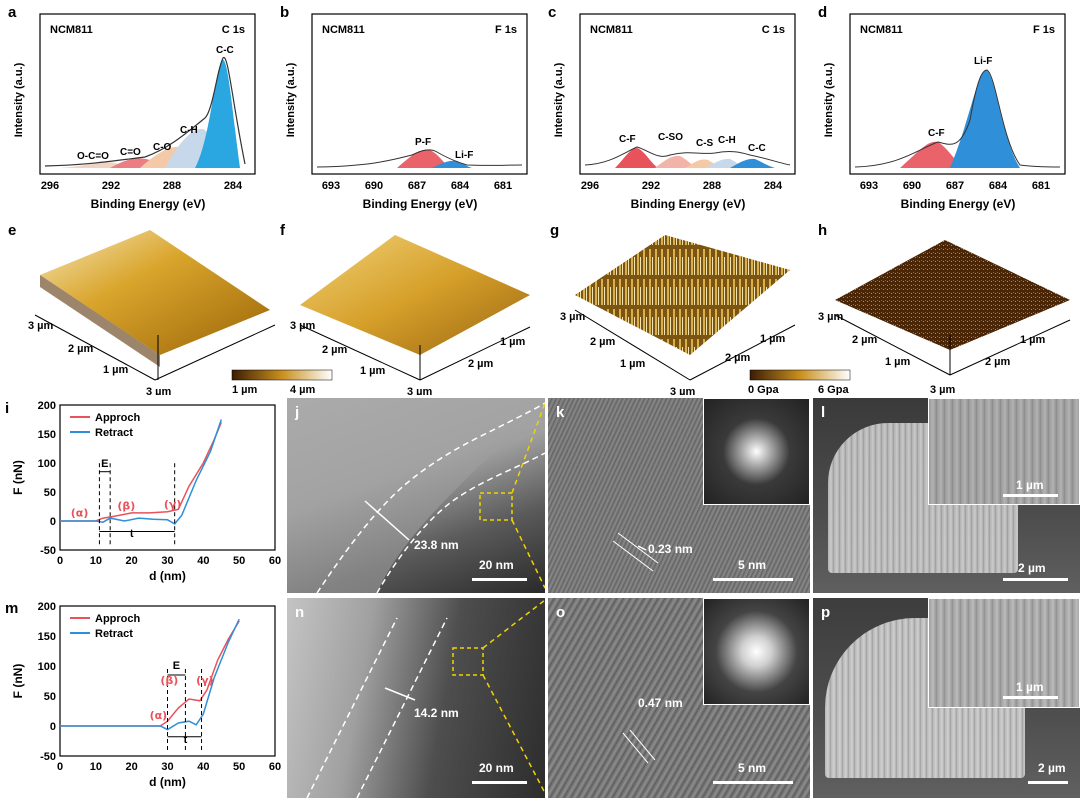 Image resolution: width=1080 pixels, height=805 pixels. Describe the element at coordinates (998, 186) in the screenshot. I see `tick-d3: 684` at that location.